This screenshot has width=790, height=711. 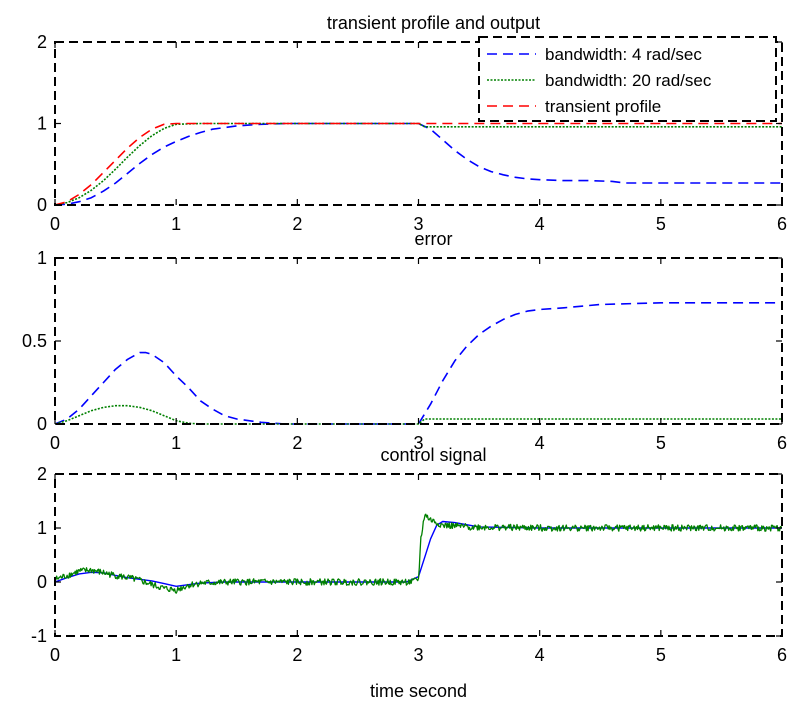 What do you see at coordinates (433, 239) in the screenshot?
I see `chart-title: error` at bounding box center [433, 239].